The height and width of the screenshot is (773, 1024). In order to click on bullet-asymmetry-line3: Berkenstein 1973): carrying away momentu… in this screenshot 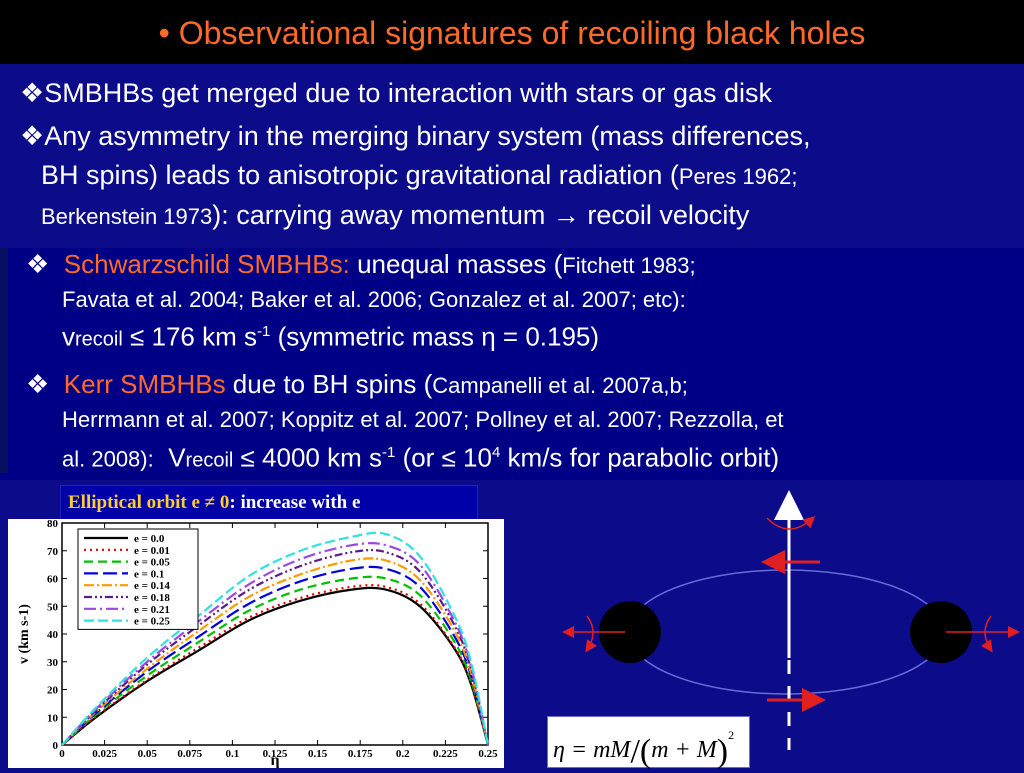, I will do `click(395, 215)`.